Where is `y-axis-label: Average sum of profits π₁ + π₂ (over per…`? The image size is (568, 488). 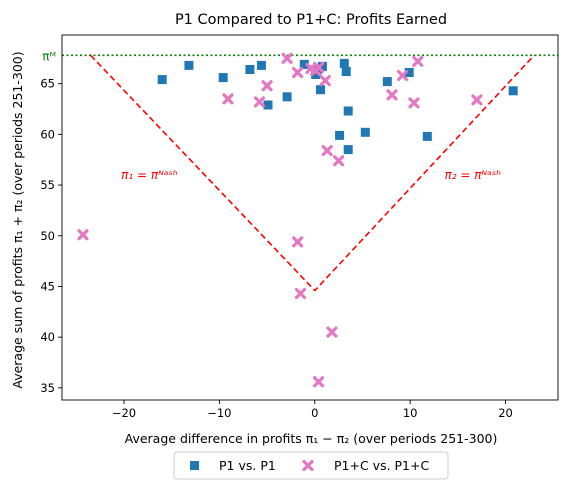 y-axis-label: Average sum of profits π₁ + π₂ (over per… is located at coordinates (17, 219).